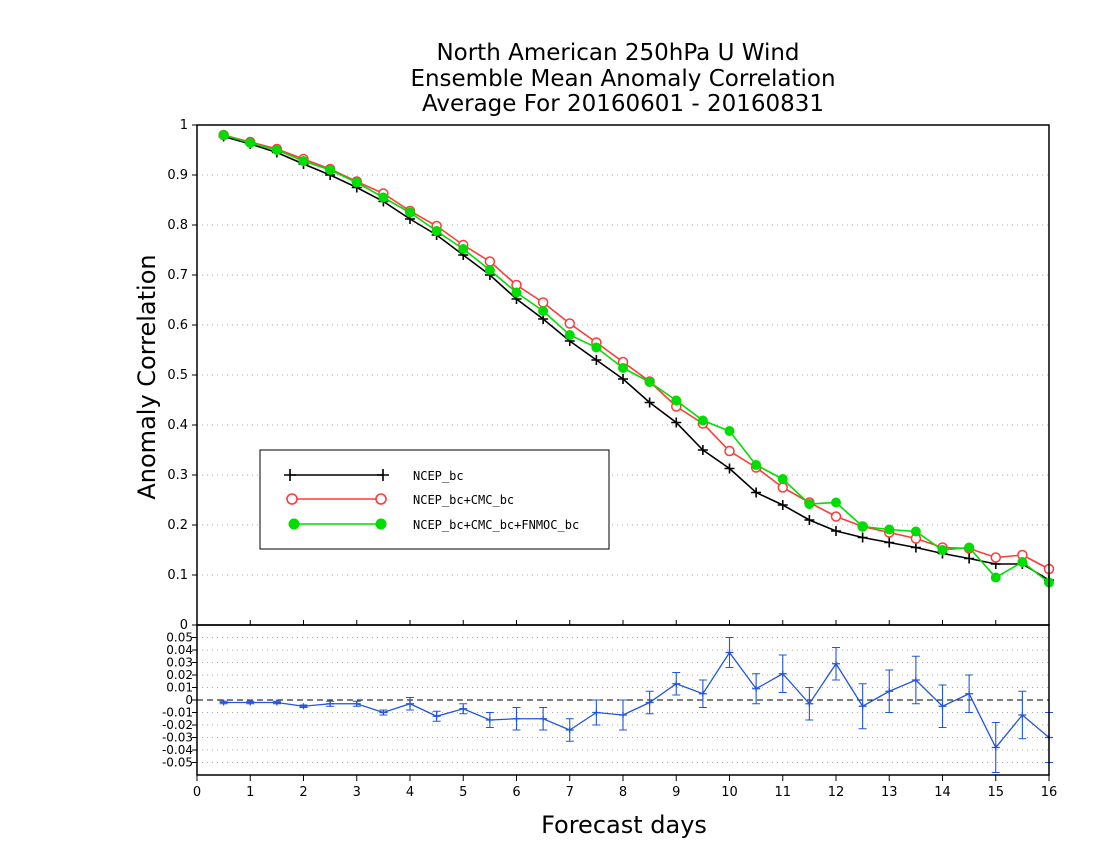  What do you see at coordinates (496, 525) in the screenshot?
I see `legend-label-ncep-cmc-fnmoc: NCEP_bc+CMC_bc+FNMOC_bc` at bounding box center [496, 525].